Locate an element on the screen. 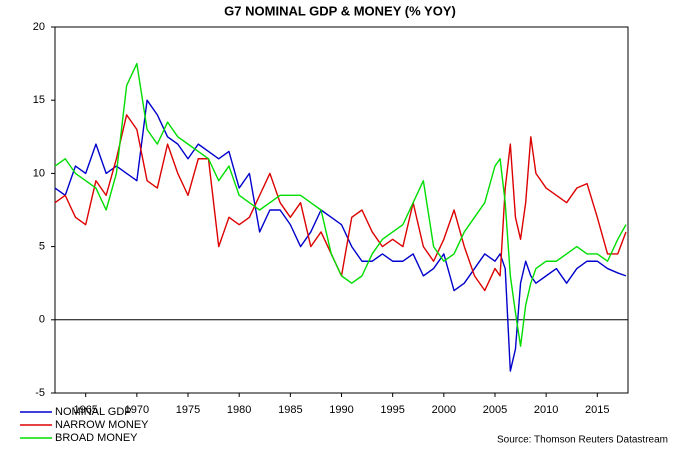  x-tick-label: 2000 is located at coordinates (444, 410).